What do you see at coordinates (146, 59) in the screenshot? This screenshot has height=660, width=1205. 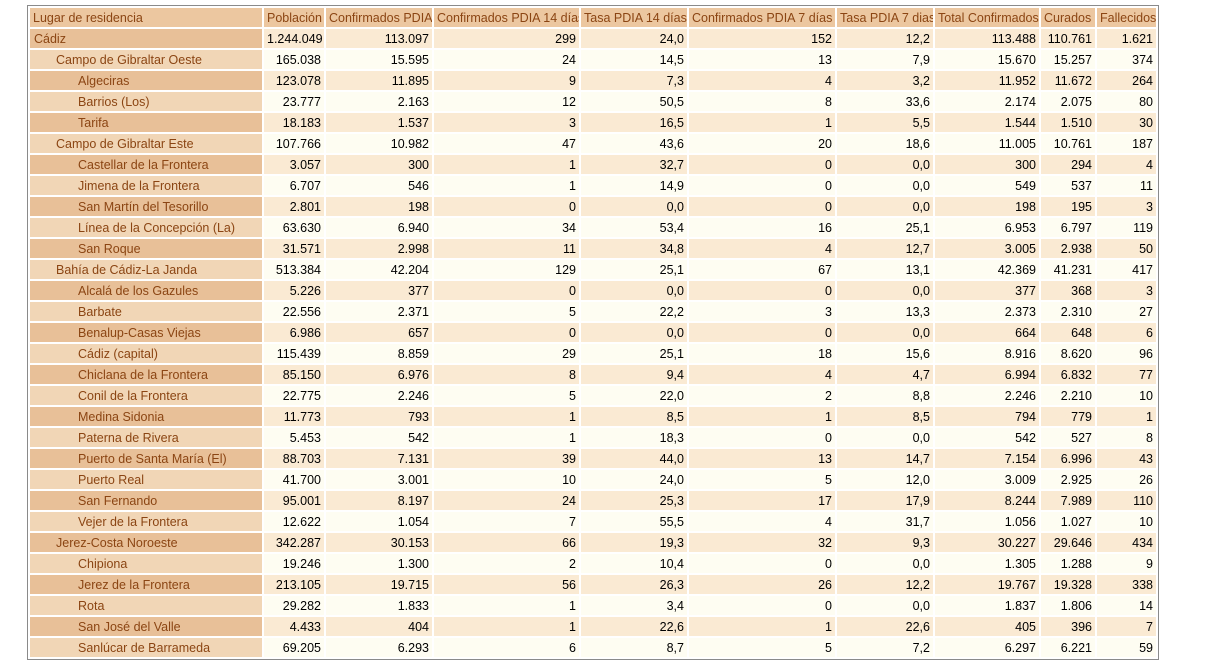 I see `residence-cell: Campo de Gibraltar Oeste` at bounding box center [146, 59].